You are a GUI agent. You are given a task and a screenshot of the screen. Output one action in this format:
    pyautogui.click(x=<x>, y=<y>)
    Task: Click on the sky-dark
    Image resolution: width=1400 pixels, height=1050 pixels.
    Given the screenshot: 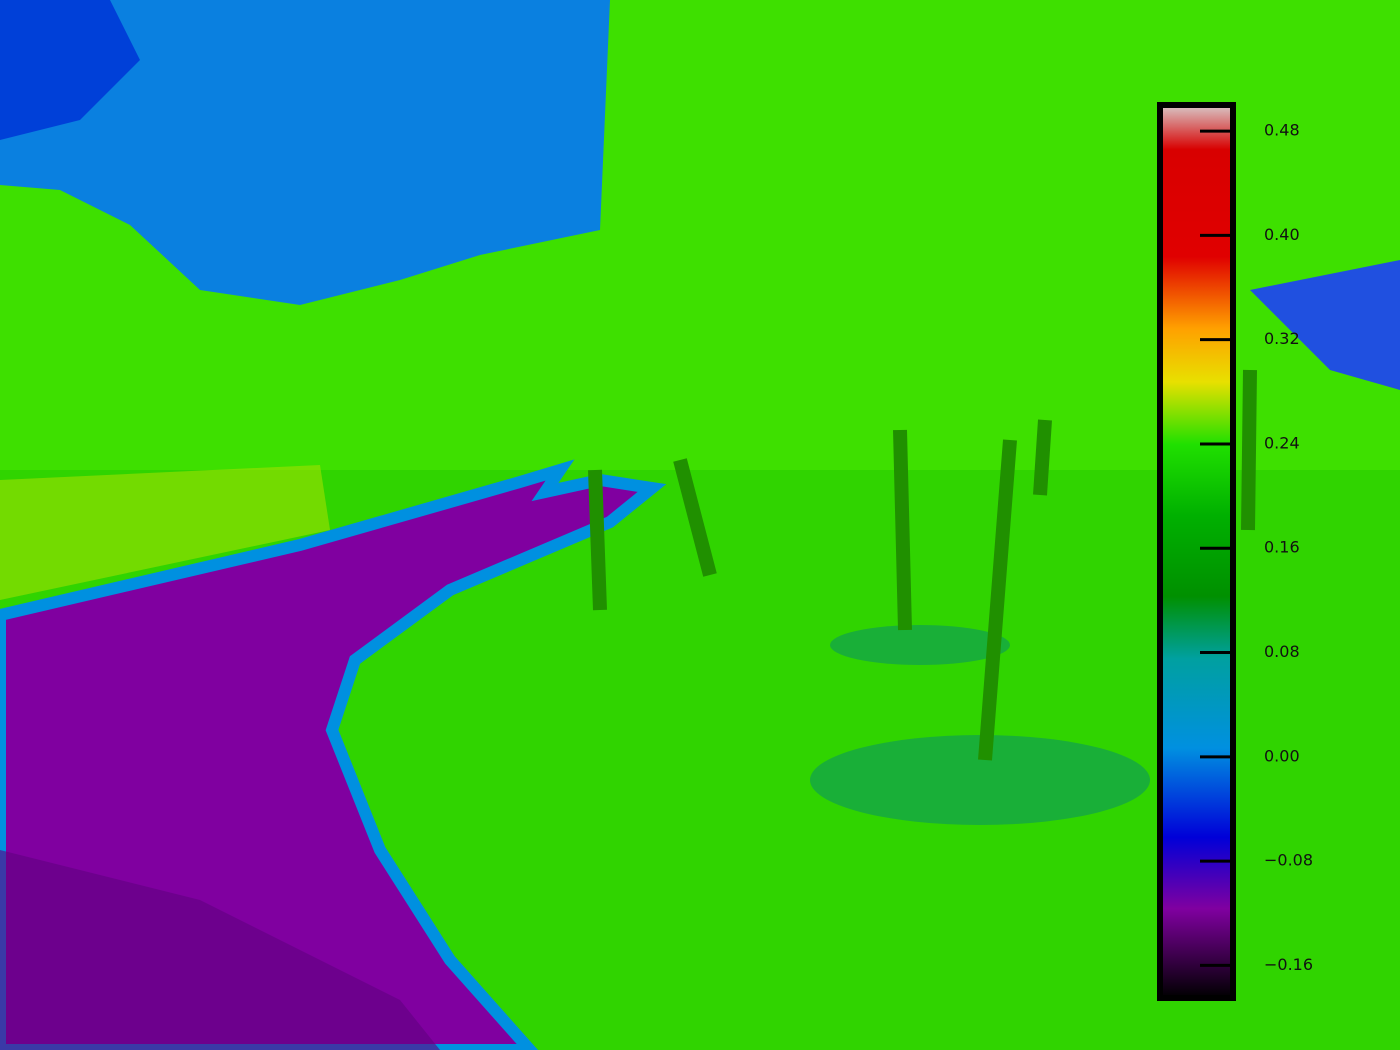 What is the action you would take?
    pyautogui.click(x=70, y=70)
    